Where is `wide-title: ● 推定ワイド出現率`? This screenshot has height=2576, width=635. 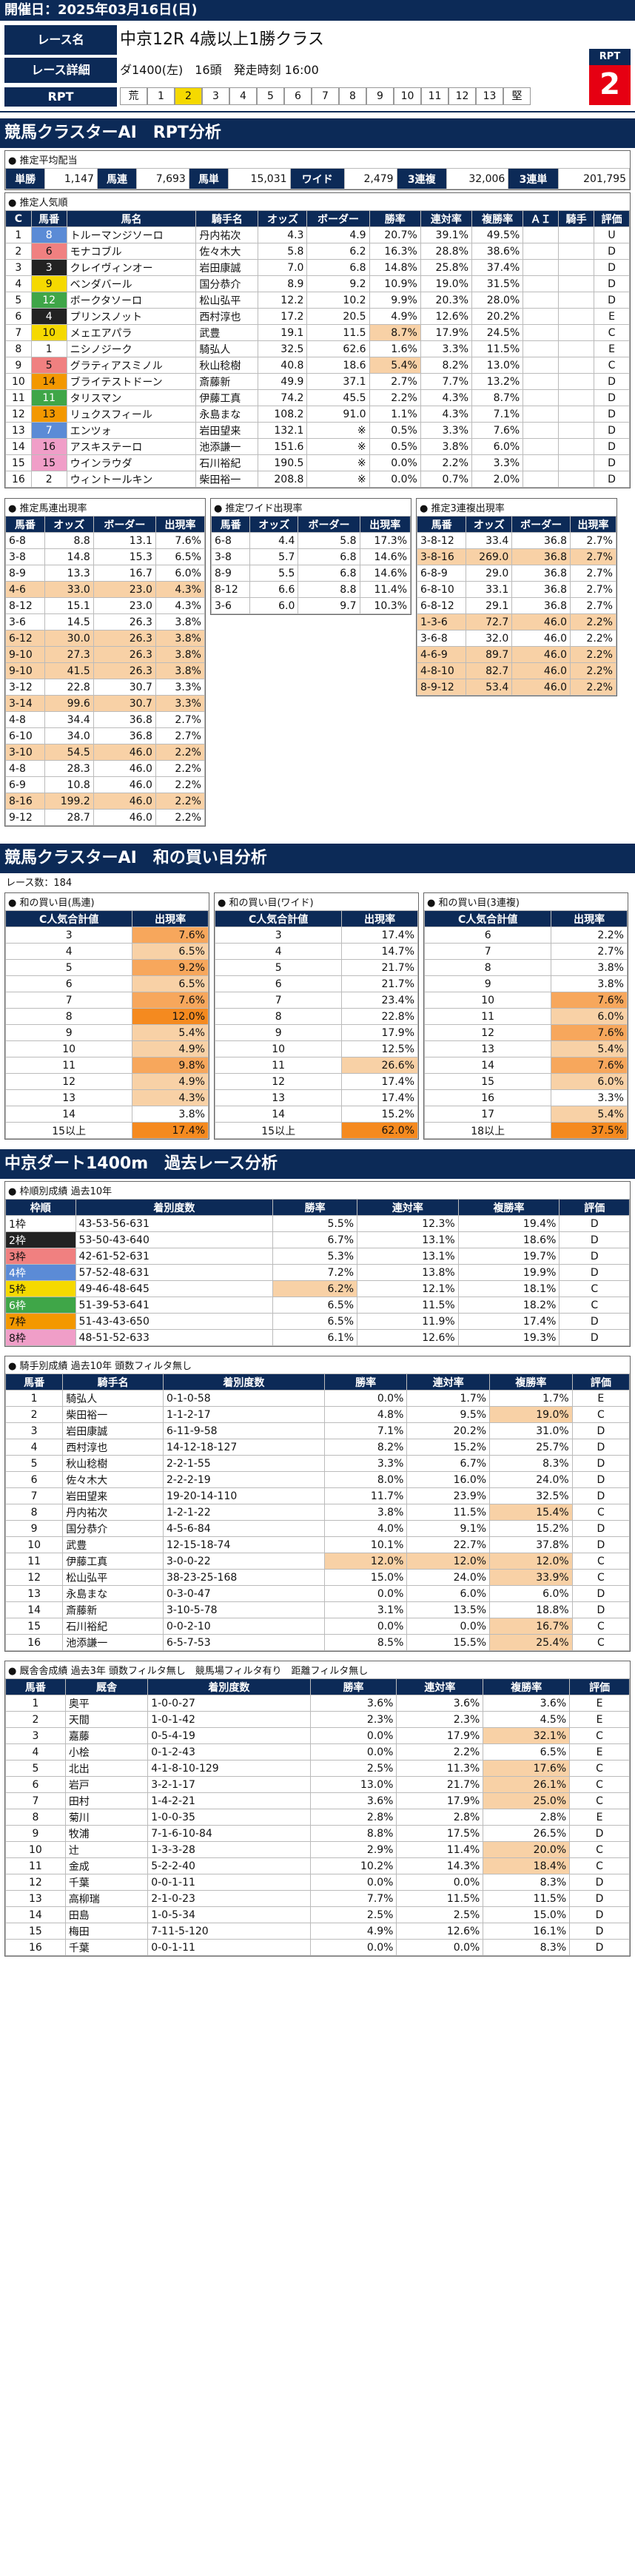 wide-title: ● 推定ワイド出現率 is located at coordinates (311, 507).